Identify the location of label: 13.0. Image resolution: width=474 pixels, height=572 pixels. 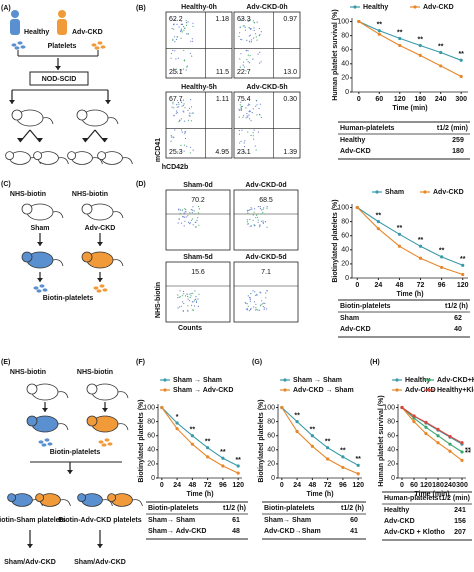
(290, 72).